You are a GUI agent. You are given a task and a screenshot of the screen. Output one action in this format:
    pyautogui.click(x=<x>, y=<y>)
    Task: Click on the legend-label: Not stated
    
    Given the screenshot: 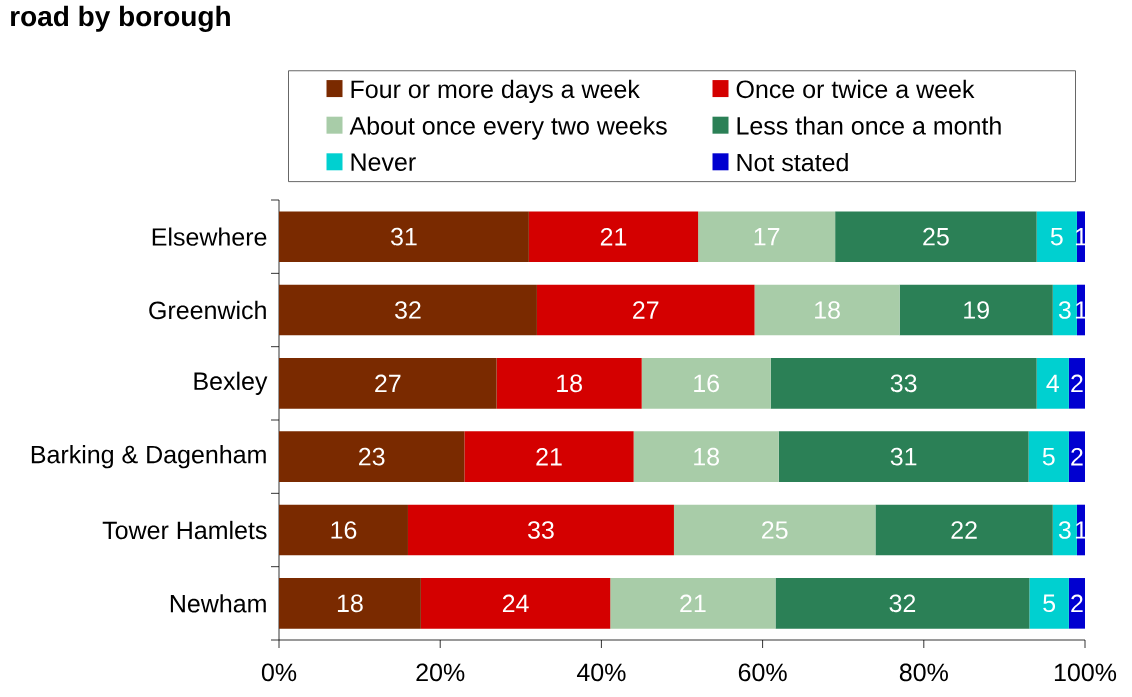 What is the action you would take?
    pyautogui.click(x=792, y=162)
    